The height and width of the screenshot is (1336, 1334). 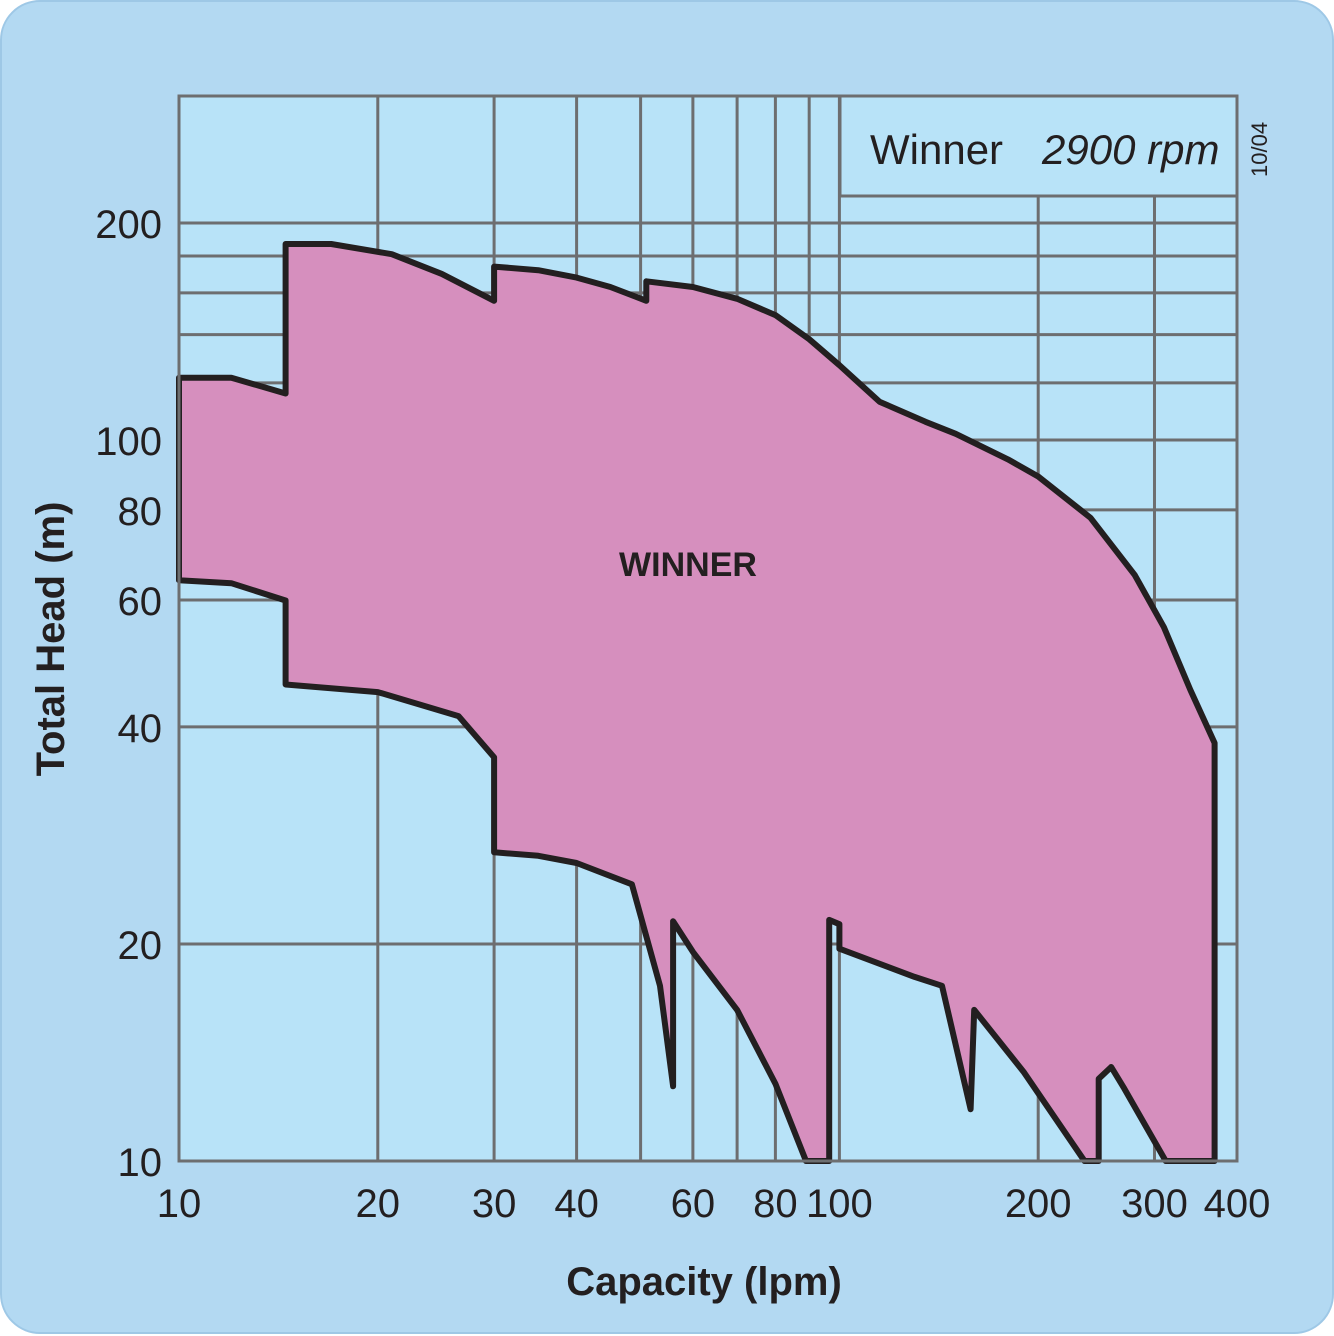 What do you see at coordinates (128, 694) in the screenshot?
I see `y-tick-labels: 10 20 40 60 80 100 200` at bounding box center [128, 694].